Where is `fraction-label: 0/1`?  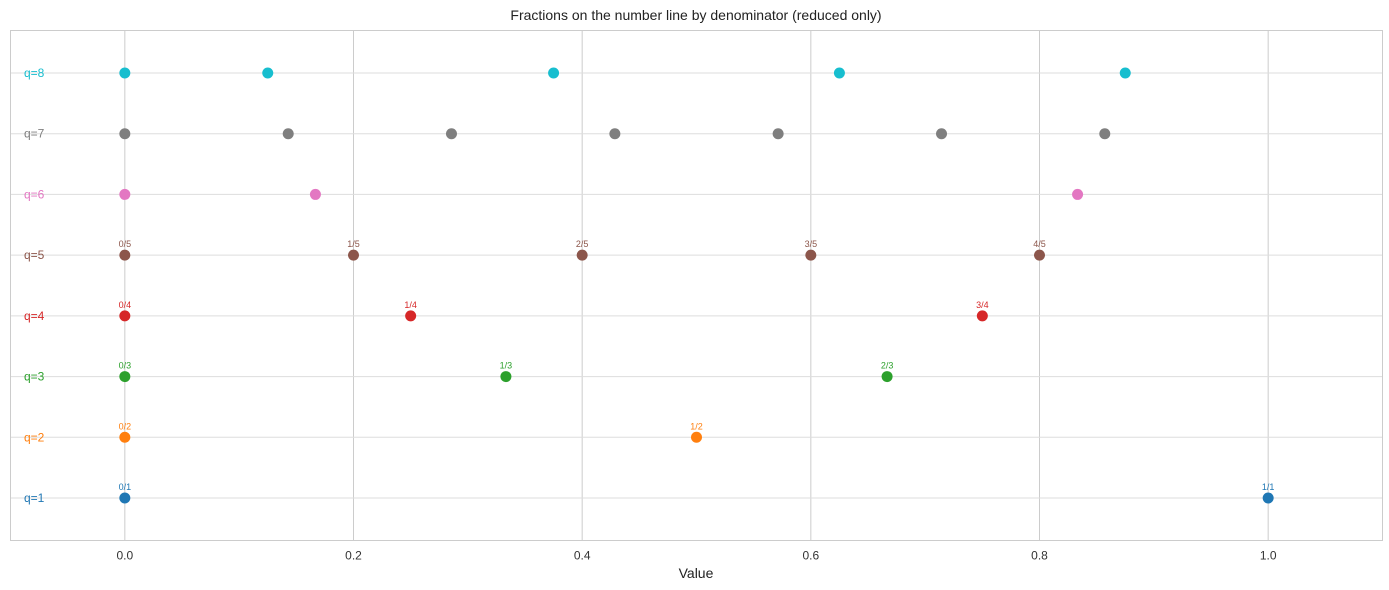 fraction-label: 0/1 is located at coordinates (125, 487).